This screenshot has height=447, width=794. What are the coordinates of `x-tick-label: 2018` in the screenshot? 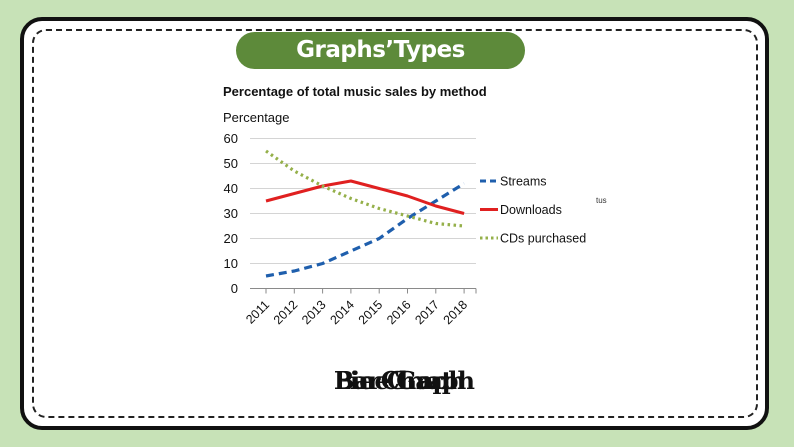 It's located at (456, 313).